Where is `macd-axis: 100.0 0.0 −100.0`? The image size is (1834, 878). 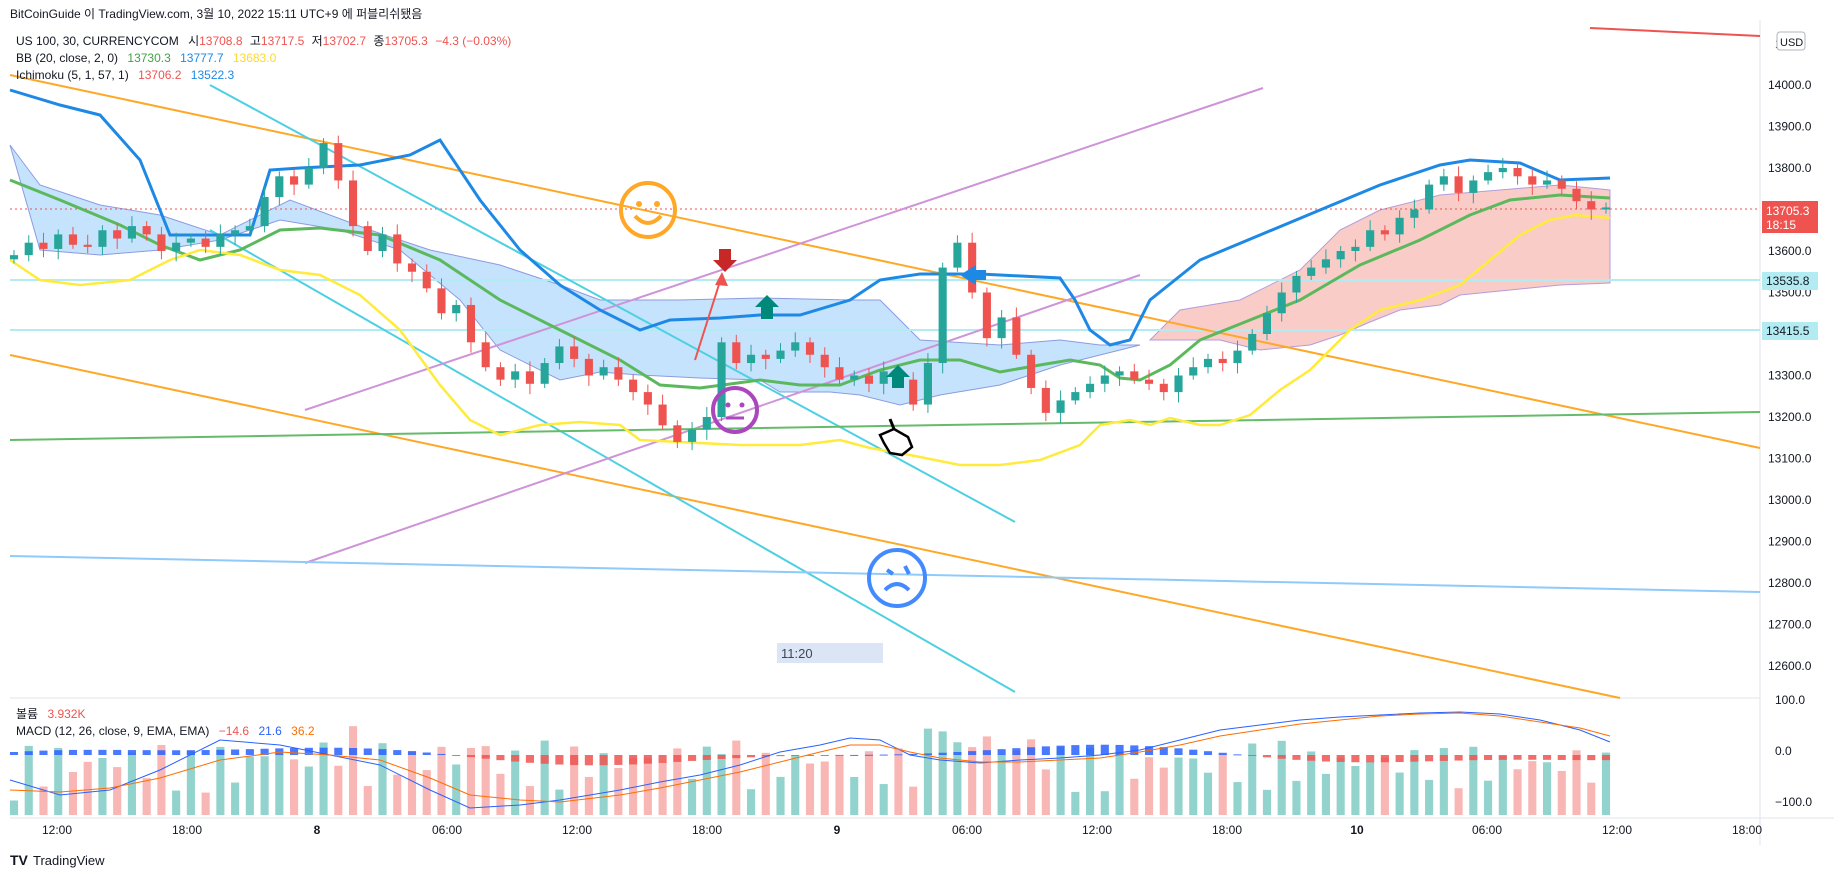 macd-axis: 100.0 0.0 −100.0 is located at coordinates (1793, 751).